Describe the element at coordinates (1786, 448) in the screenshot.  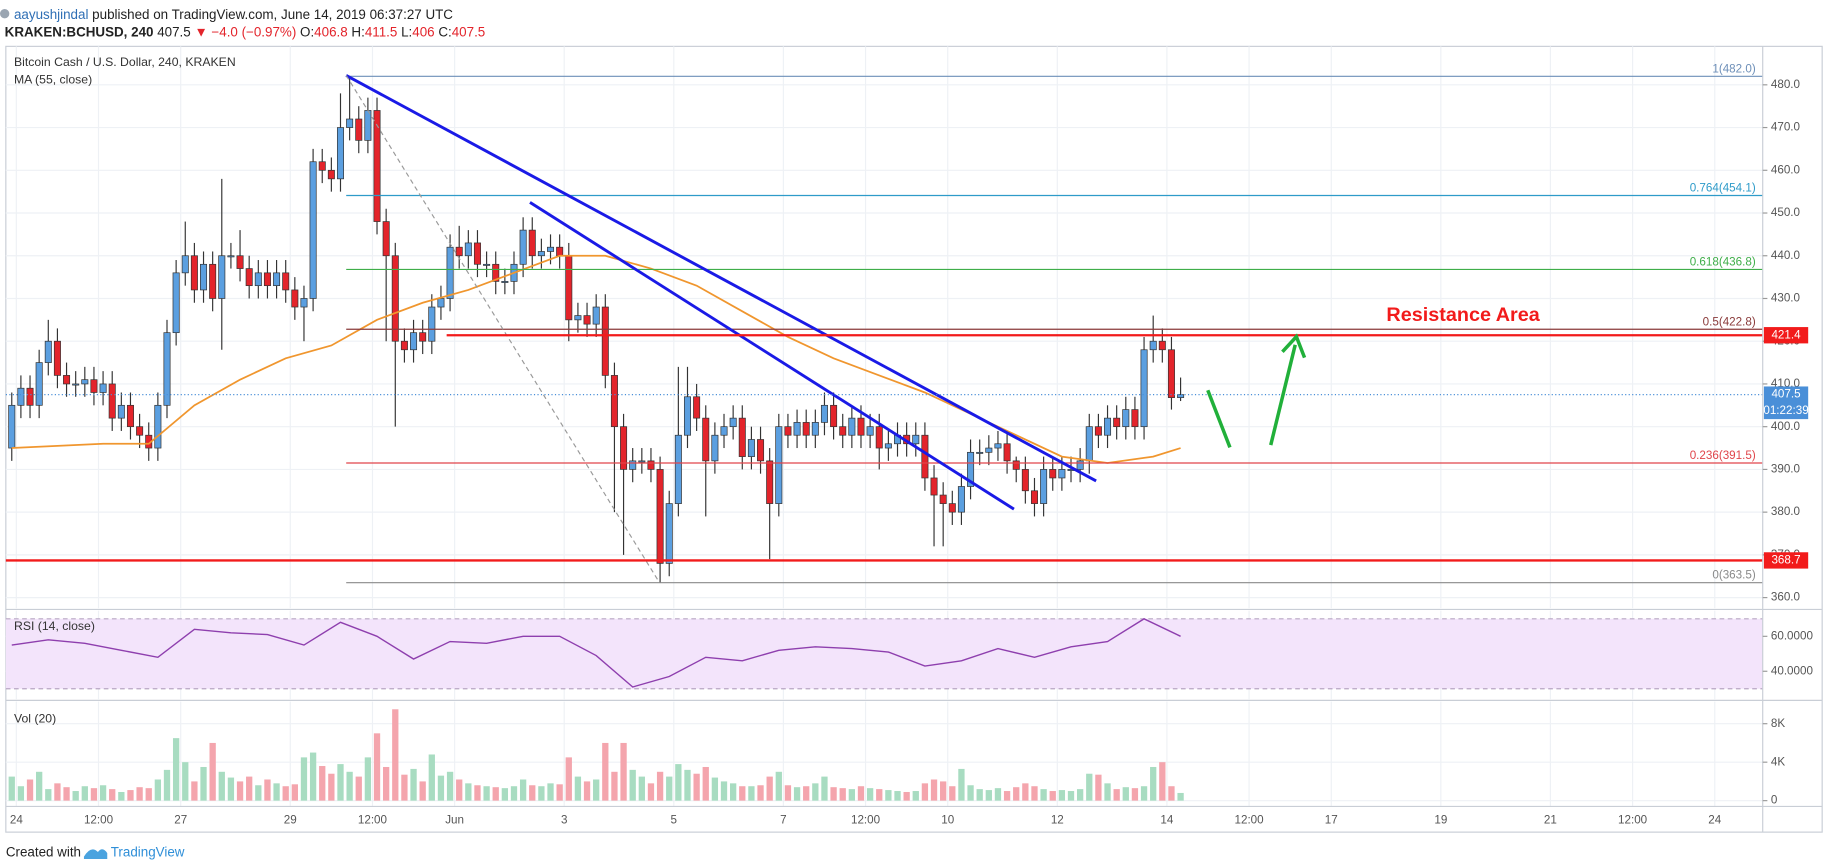
I see `tags-layer: 421.4 368.7 407.5 01:22:39` at that location.